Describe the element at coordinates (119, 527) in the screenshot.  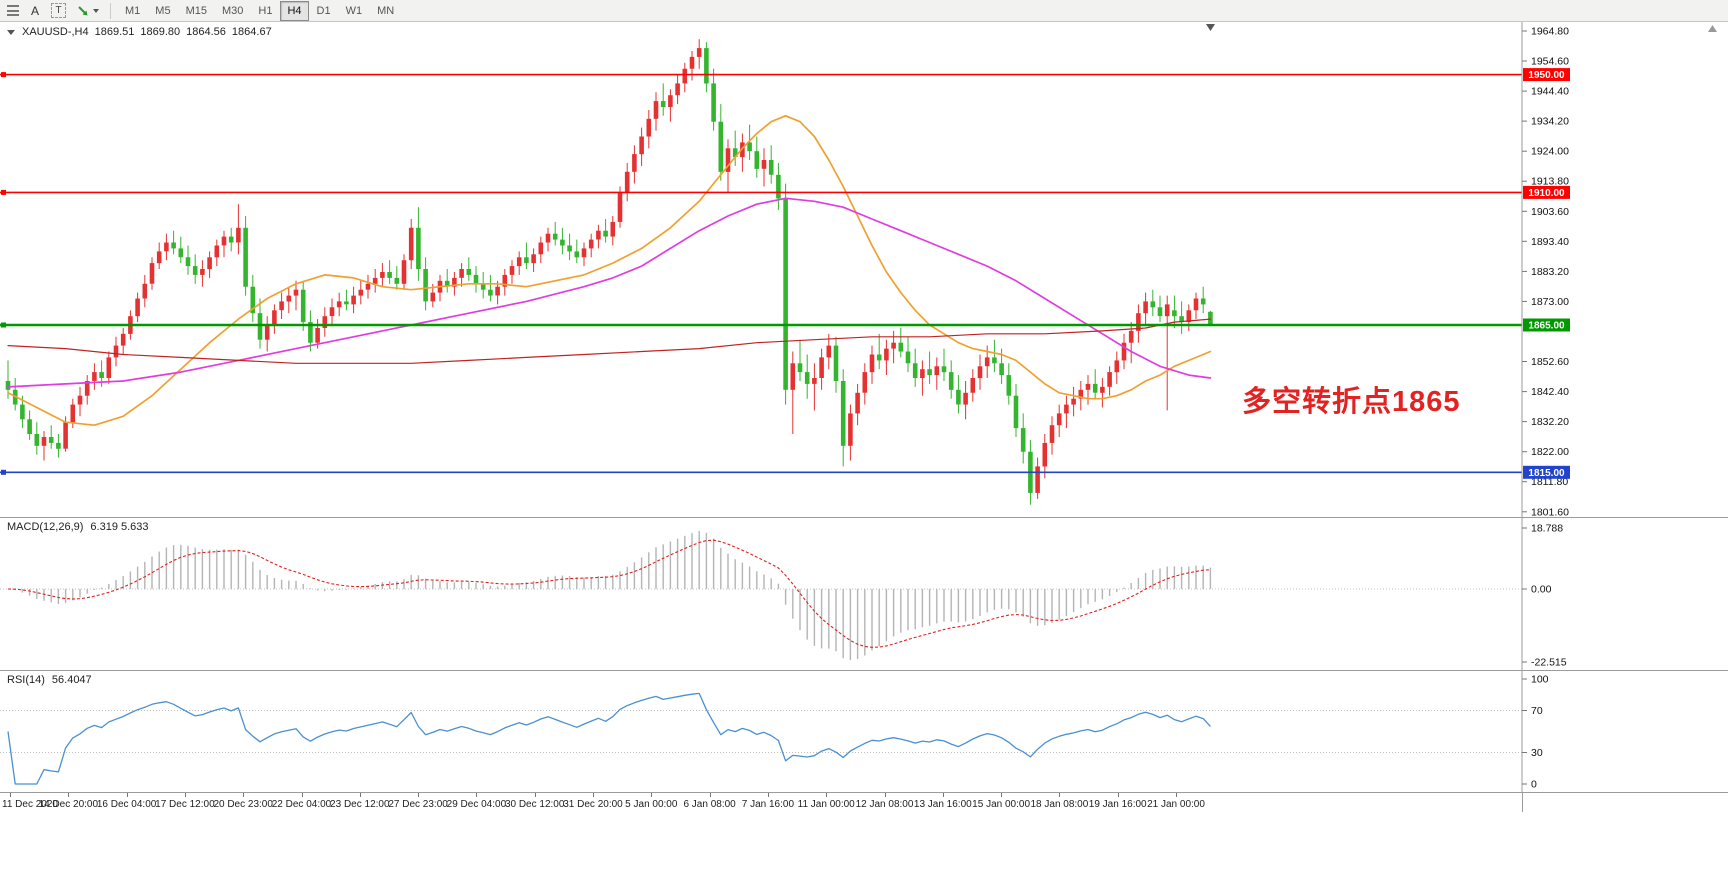
I see `macd-values: 6.319 5.633` at that location.